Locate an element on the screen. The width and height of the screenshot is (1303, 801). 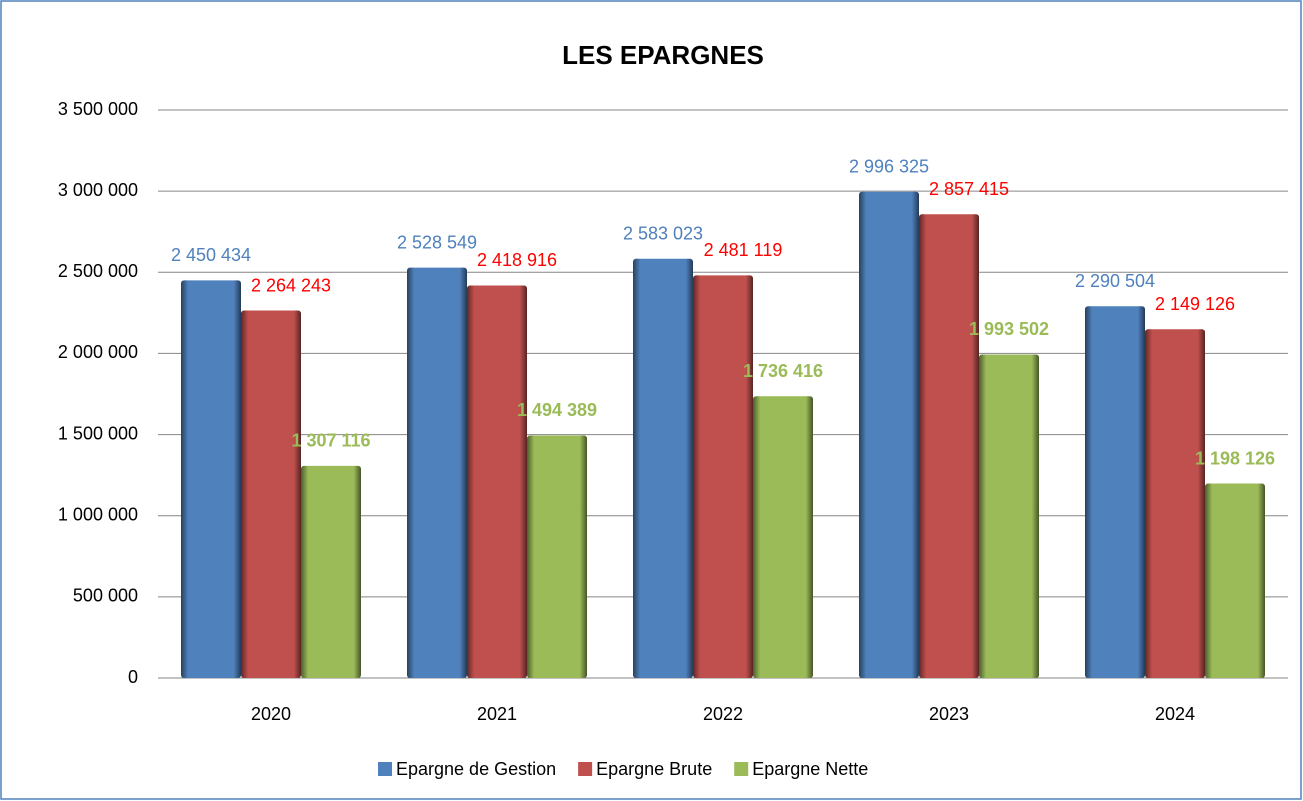
value-label: 2 418 916 is located at coordinates (517, 260).